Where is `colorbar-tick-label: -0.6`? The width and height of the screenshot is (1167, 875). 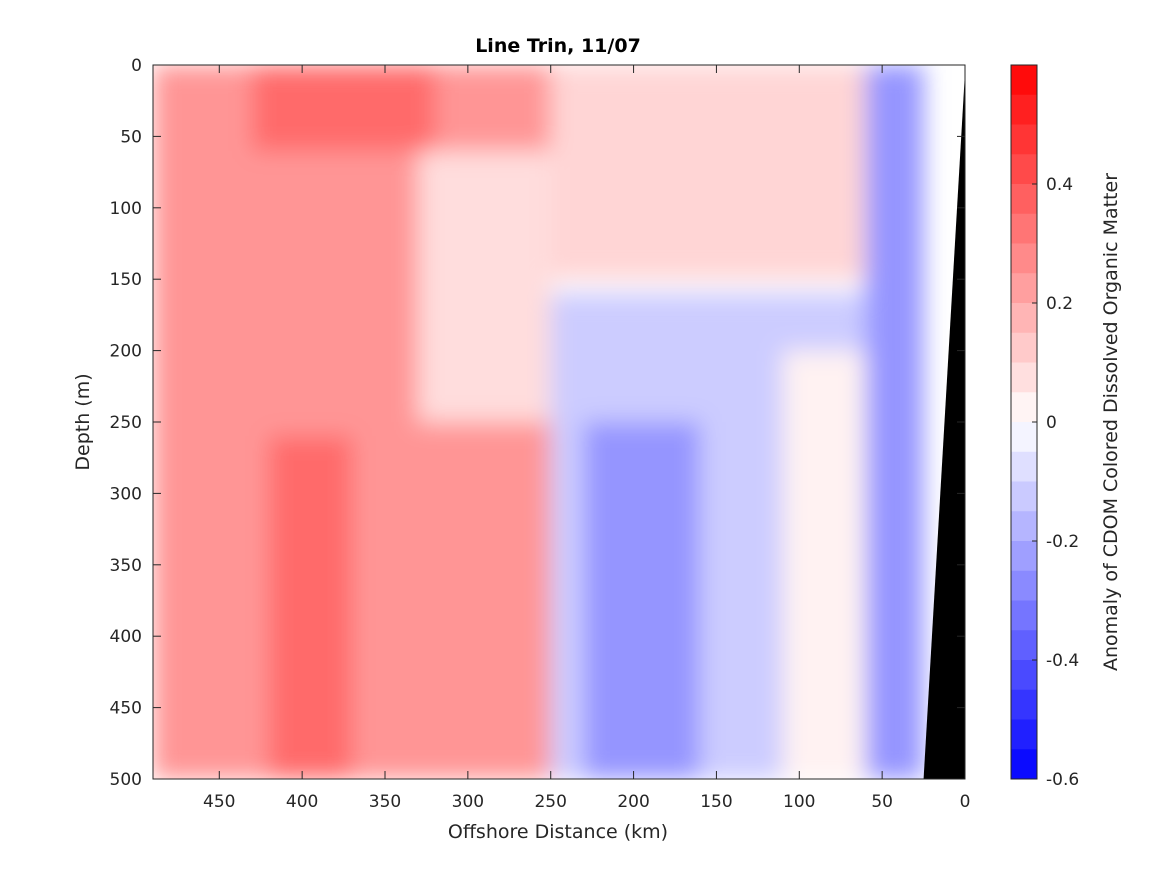 colorbar-tick-label: -0.6 is located at coordinates (1062, 780).